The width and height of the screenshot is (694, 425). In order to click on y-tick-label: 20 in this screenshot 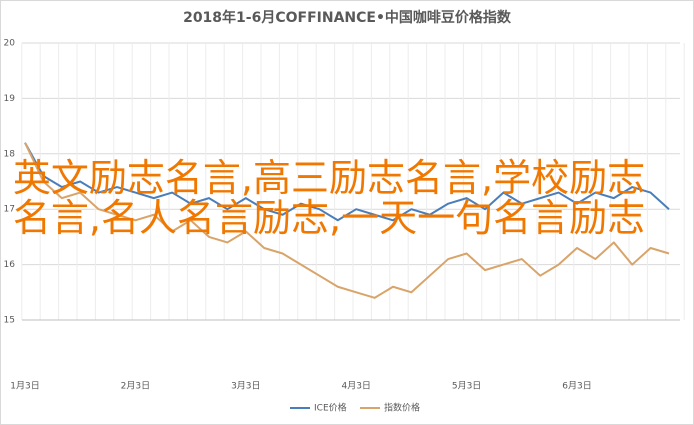, I will do `click(10, 44)`.